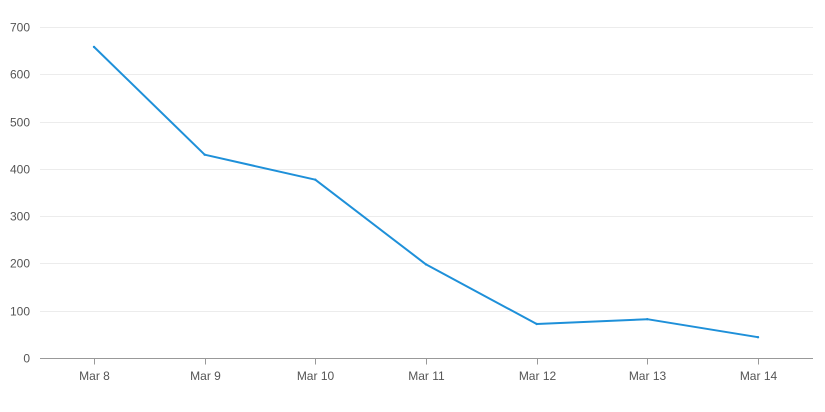 The image size is (825, 412). Describe the element at coordinates (20, 123) in the screenshot. I see `y-tick-label: 500` at that location.